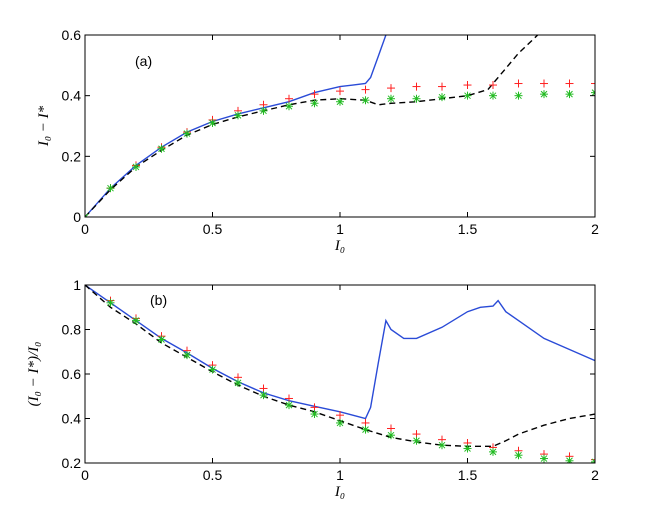 This screenshot has width=654, height=521. Describe the element at coordinates (339, 492) in the screenshot. I see `panel-b-xlabel: I₀` at that location.